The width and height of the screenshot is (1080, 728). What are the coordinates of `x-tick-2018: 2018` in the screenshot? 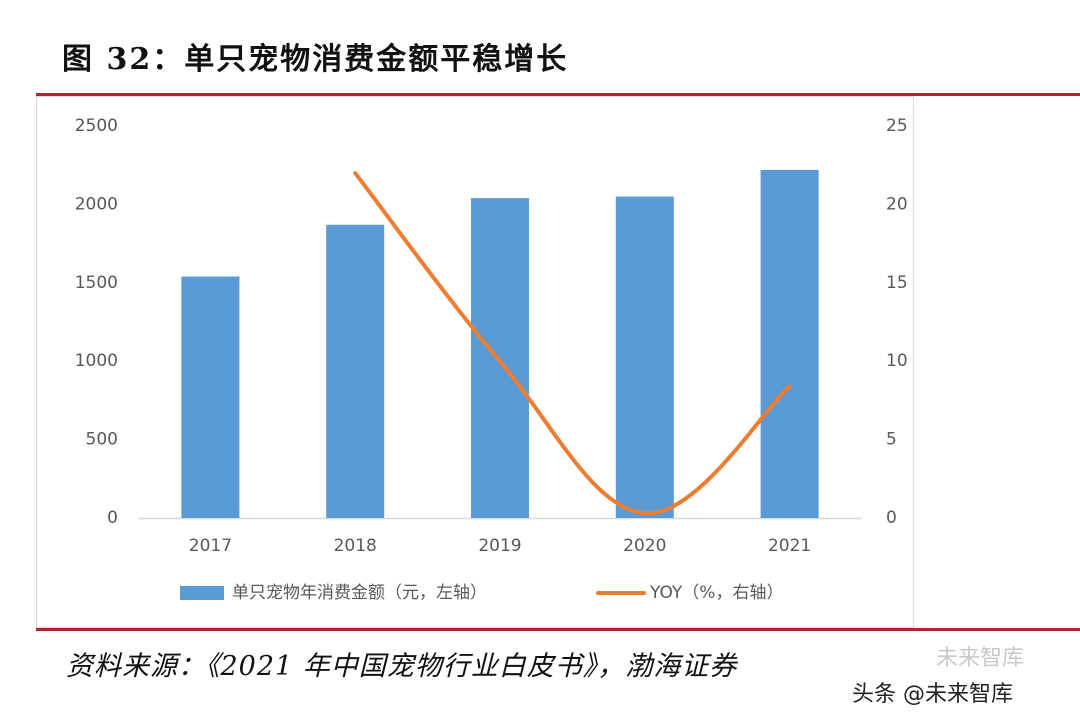 It's located at (355, 546).